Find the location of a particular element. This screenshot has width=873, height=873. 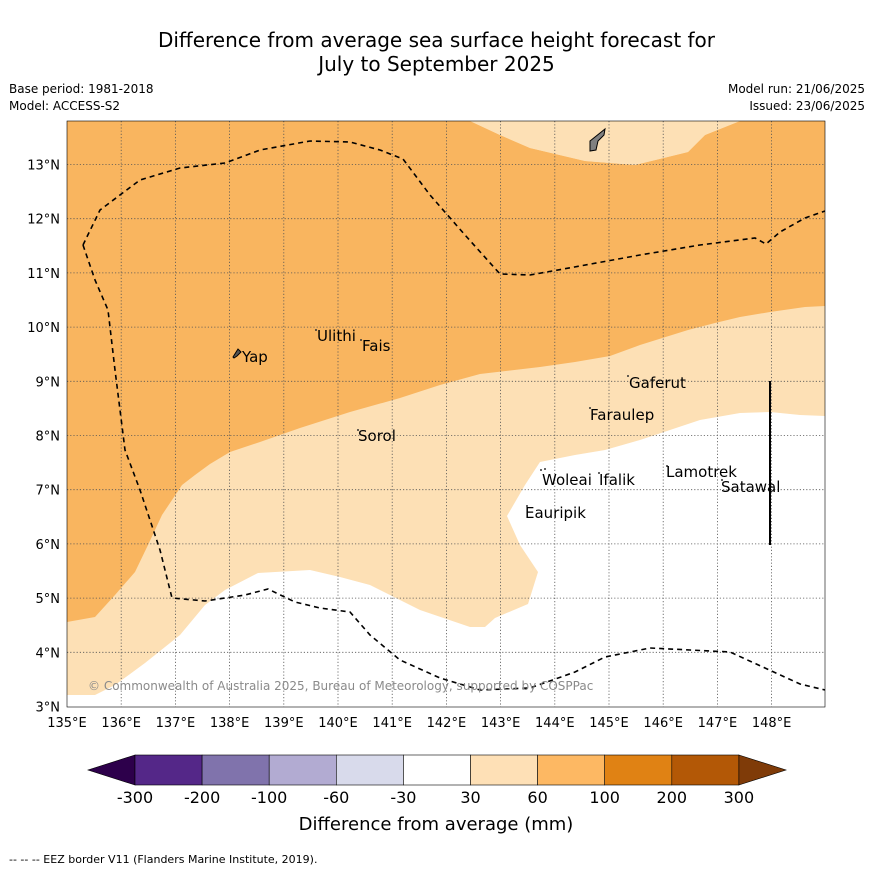

lon-label: 138°E is located at coordinates (230, 723).